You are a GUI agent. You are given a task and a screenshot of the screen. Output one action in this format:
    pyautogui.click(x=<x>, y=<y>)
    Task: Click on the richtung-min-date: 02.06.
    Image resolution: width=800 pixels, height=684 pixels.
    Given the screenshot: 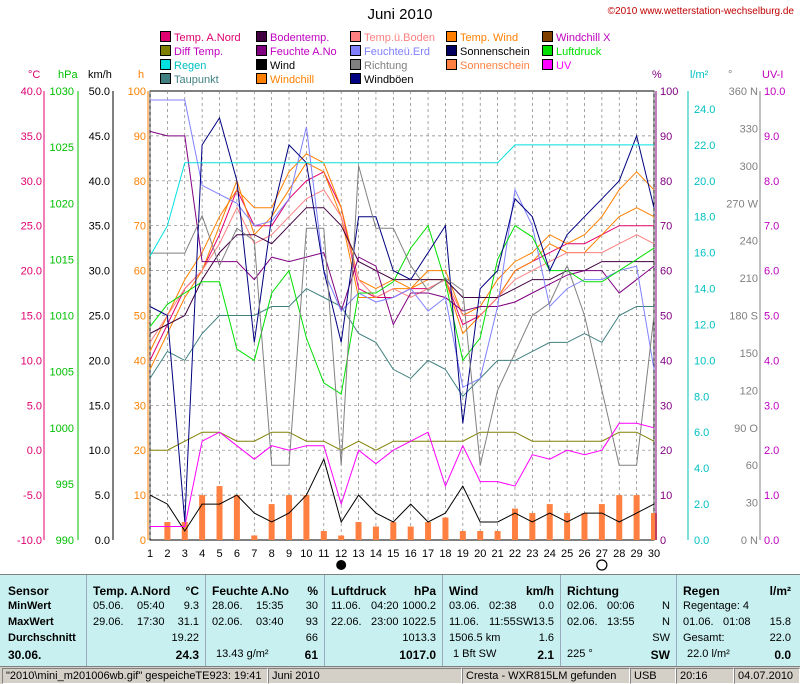 What is the action you would take?
    pyautogui.click(x=582, y=606)
    